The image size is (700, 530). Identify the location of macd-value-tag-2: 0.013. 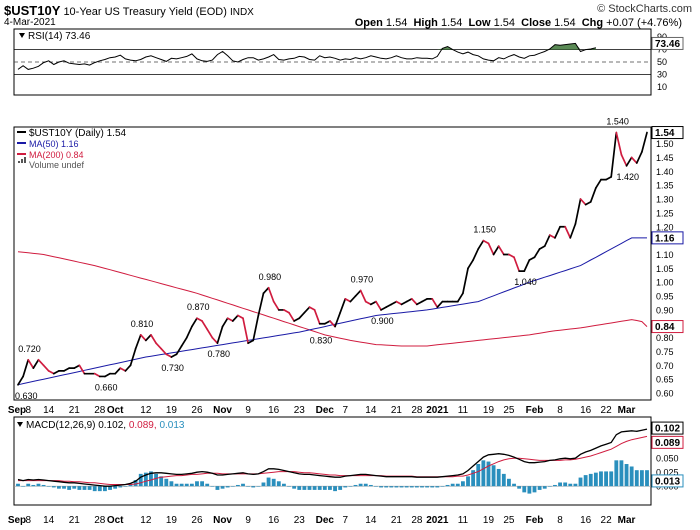
(667, 481).